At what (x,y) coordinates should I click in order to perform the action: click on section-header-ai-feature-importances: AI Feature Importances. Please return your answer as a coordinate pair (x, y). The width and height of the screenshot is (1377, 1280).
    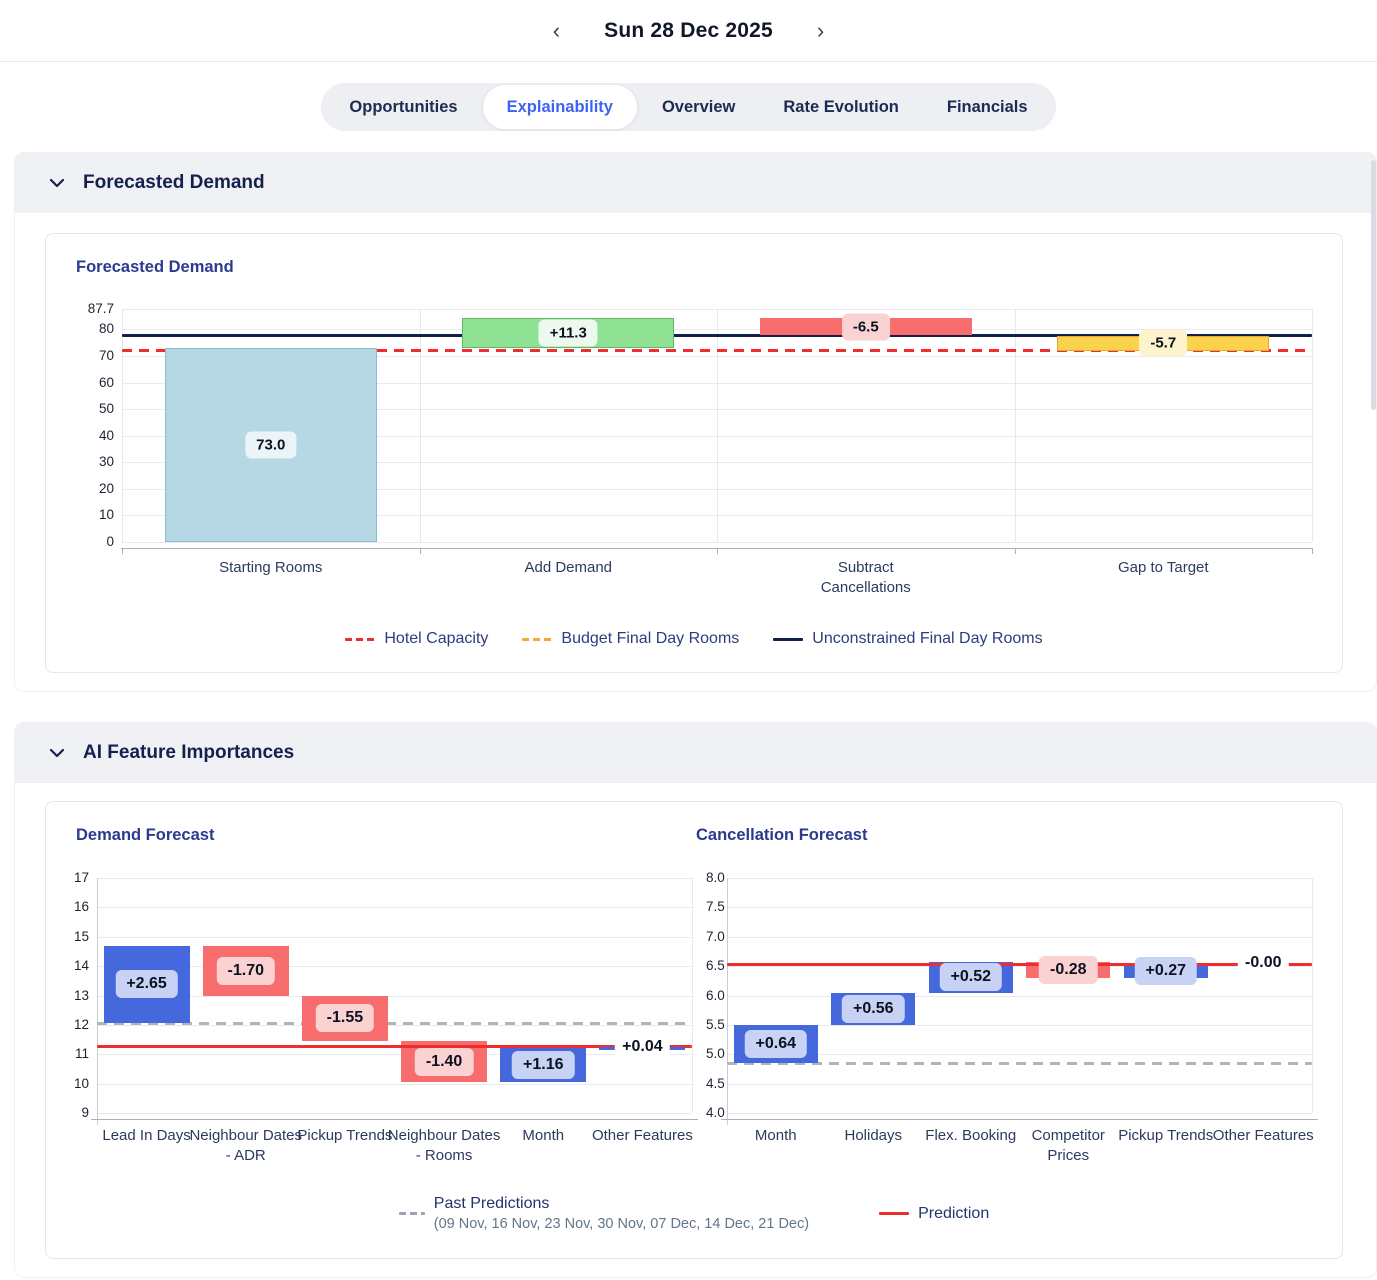
    Looking at the image, I should click on (695, 753).